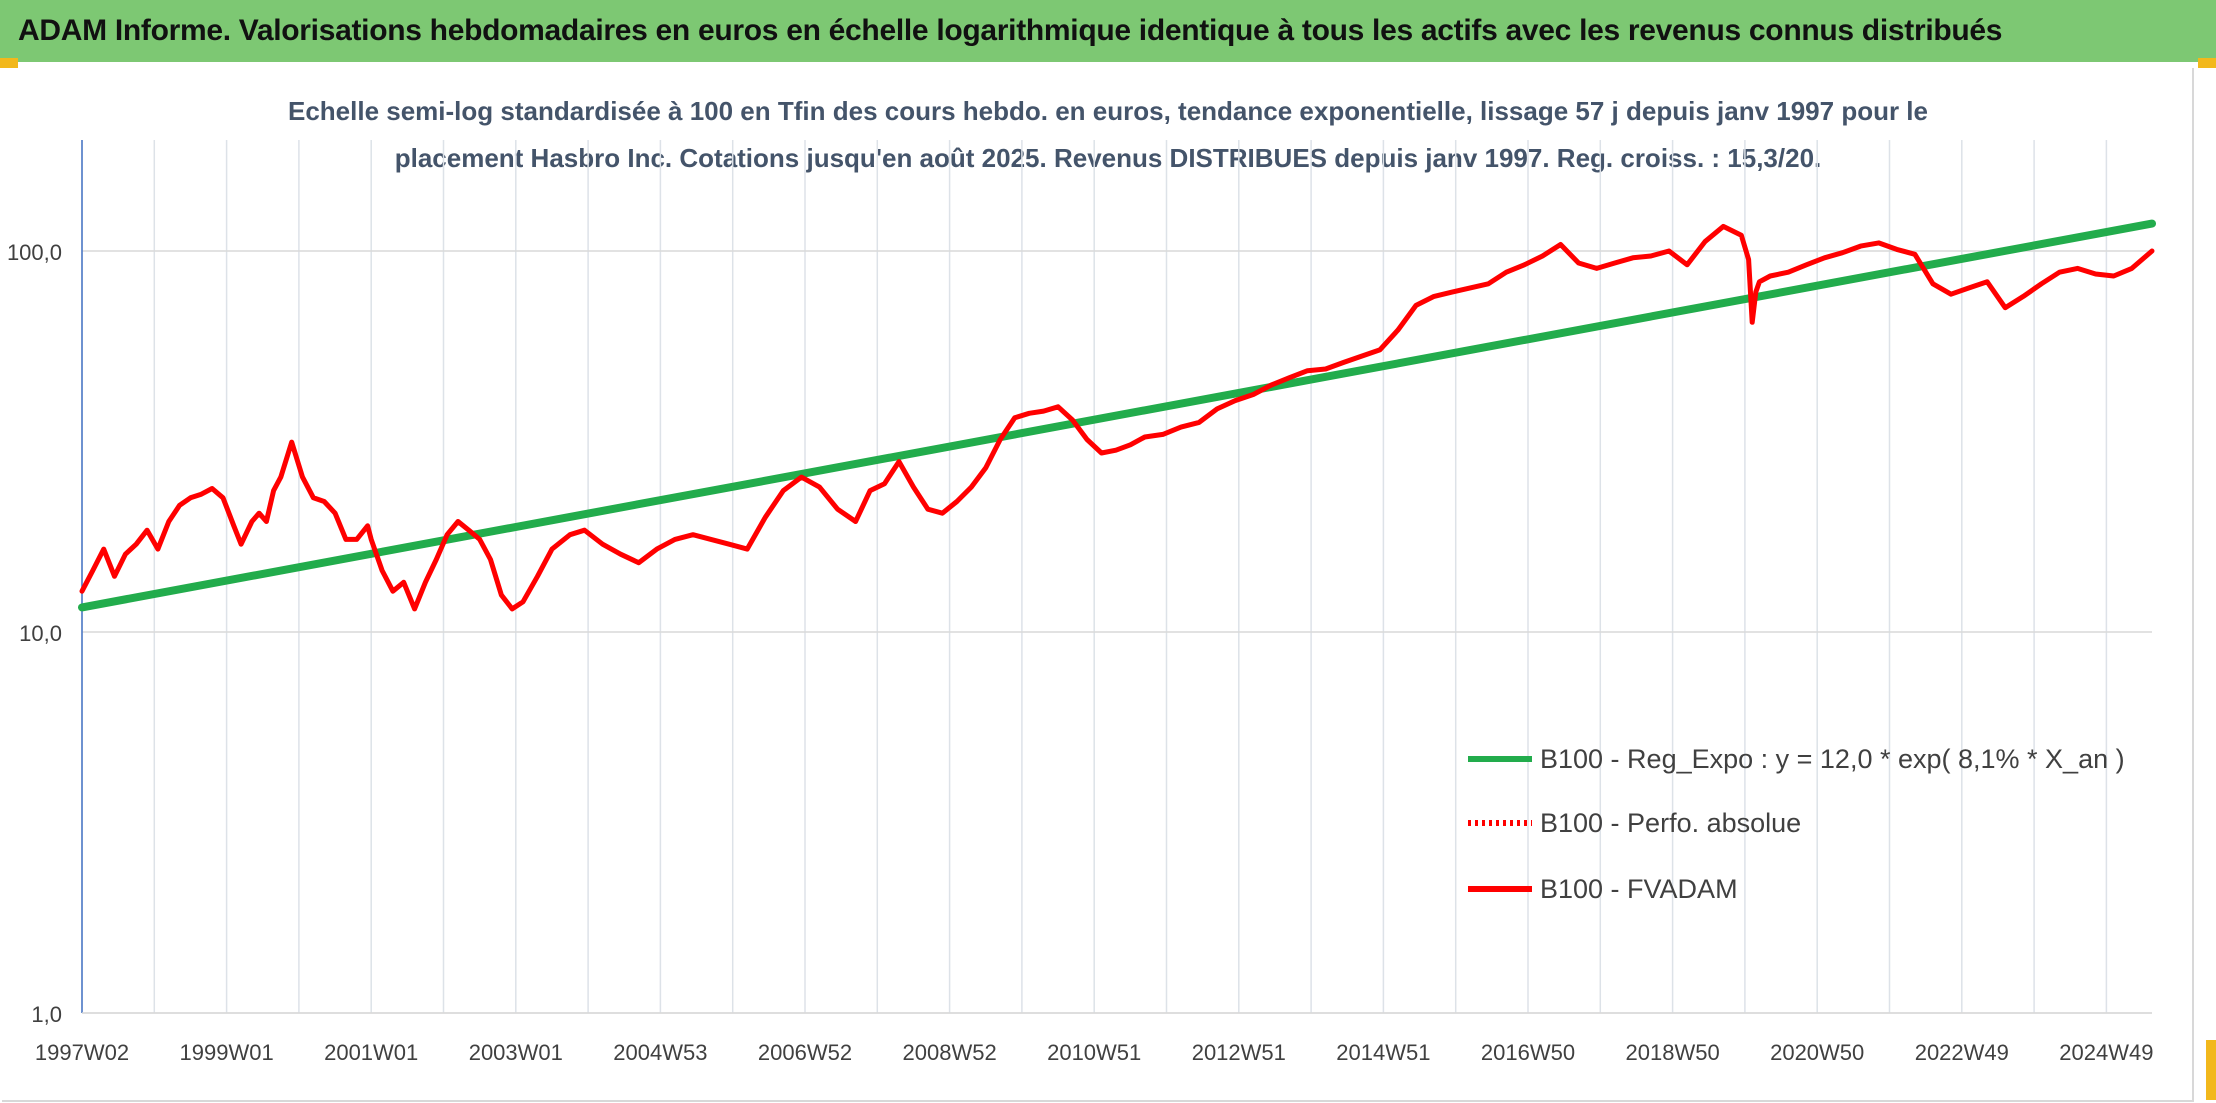 This screenshot has width=2216, height=1103. Describe the element at coordinates (1670, 823) in the screenshot. I see `legend-label: B100 - Perfo. absolue` at that location.